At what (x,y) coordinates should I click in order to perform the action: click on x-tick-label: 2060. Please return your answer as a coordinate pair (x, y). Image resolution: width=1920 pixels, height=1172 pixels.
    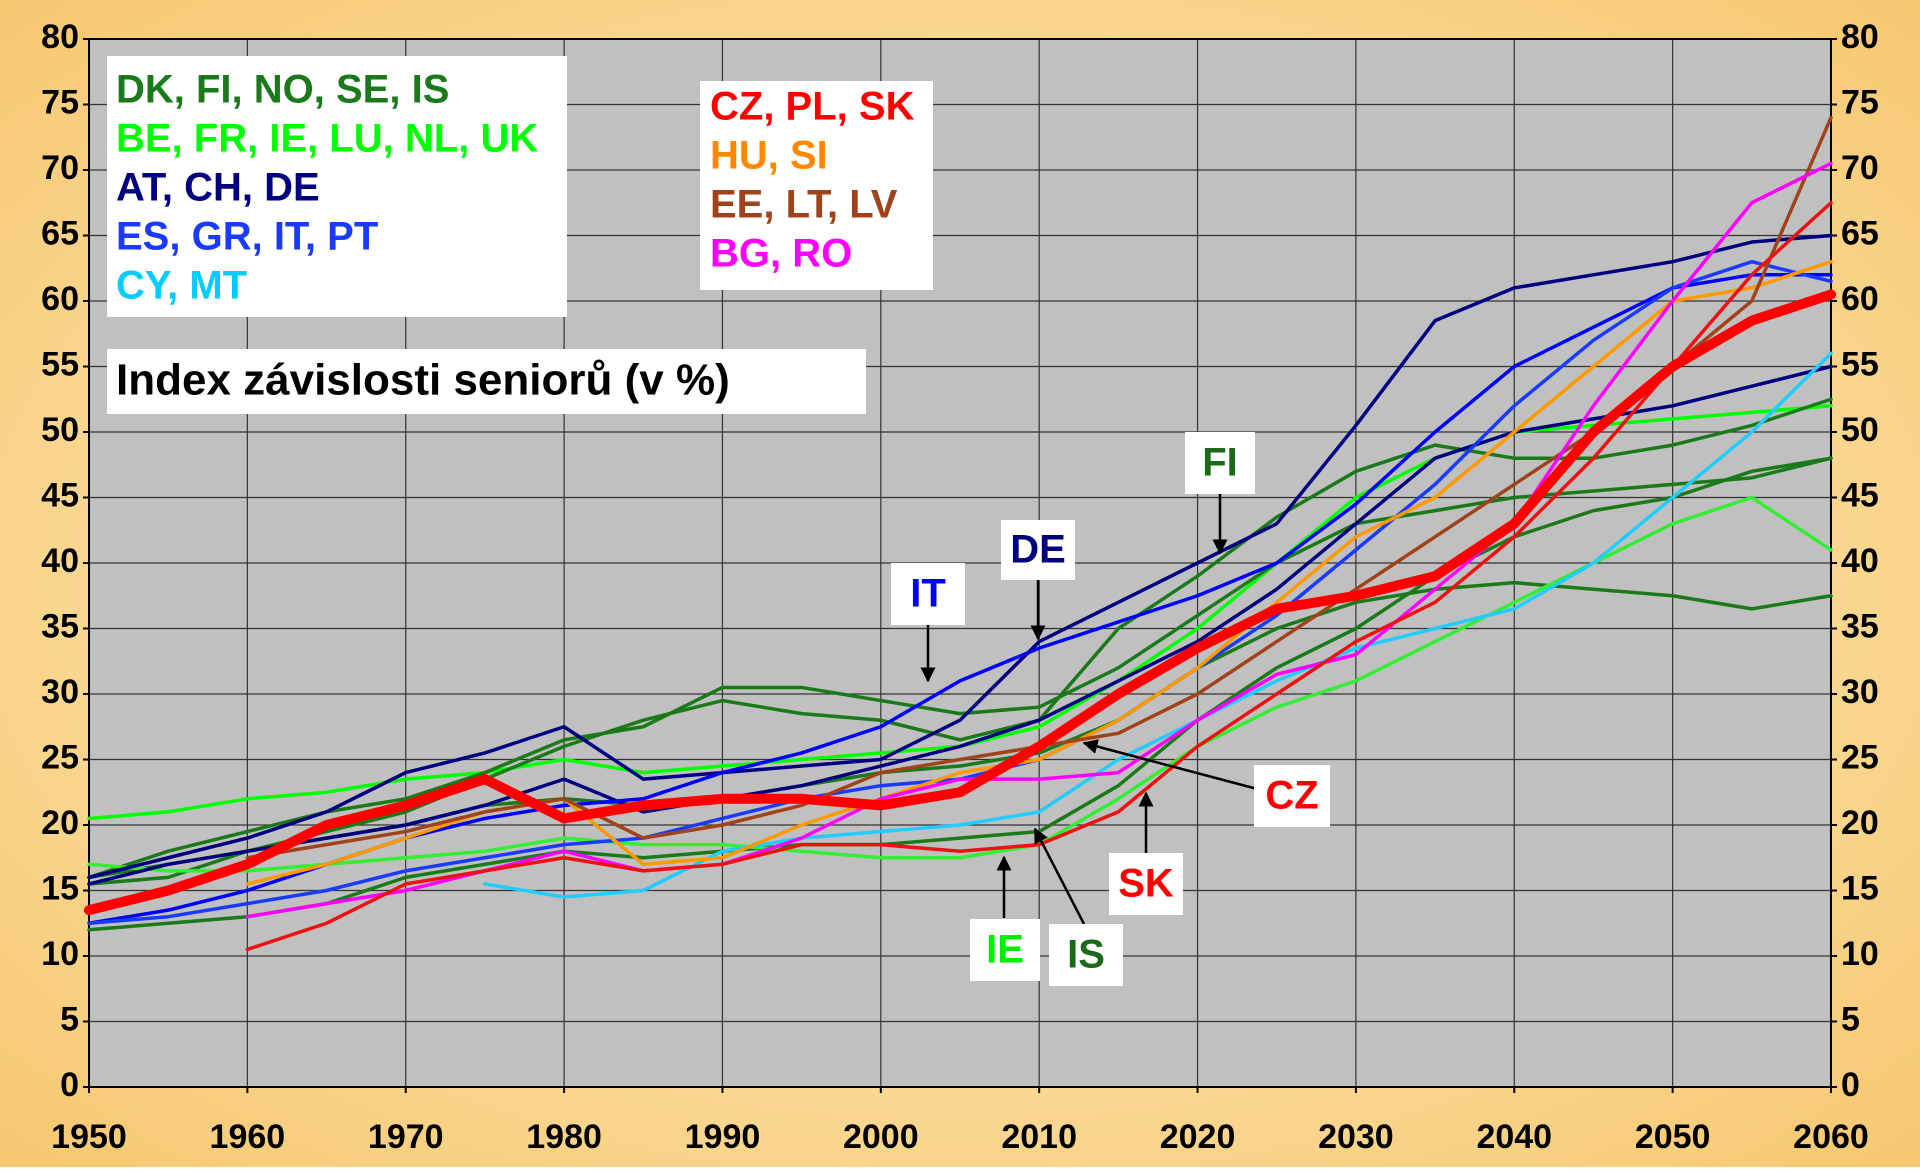
    Looking at the image, I should click on (1831, 1137).